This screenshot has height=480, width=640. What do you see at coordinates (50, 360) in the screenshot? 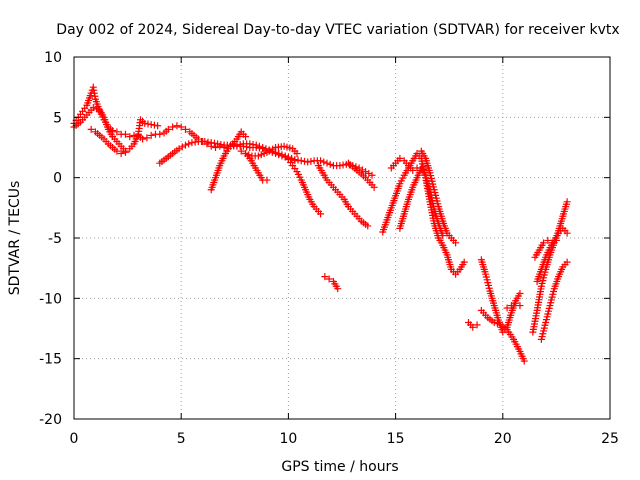
I see `y-tick-label: -15` at bounding box center [50, 360].